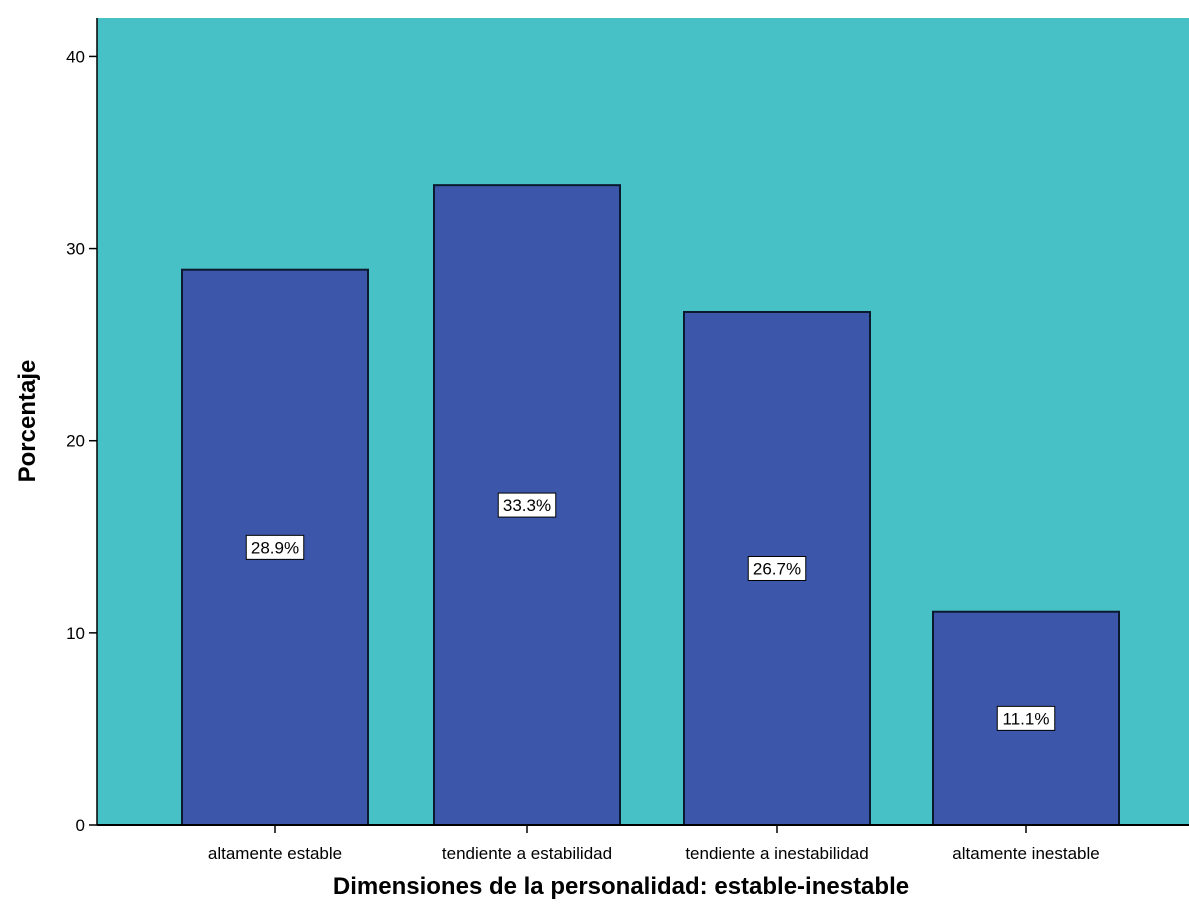  I want to click on y-ticks-group: 0 10 20 30 40, so click(81, 441).